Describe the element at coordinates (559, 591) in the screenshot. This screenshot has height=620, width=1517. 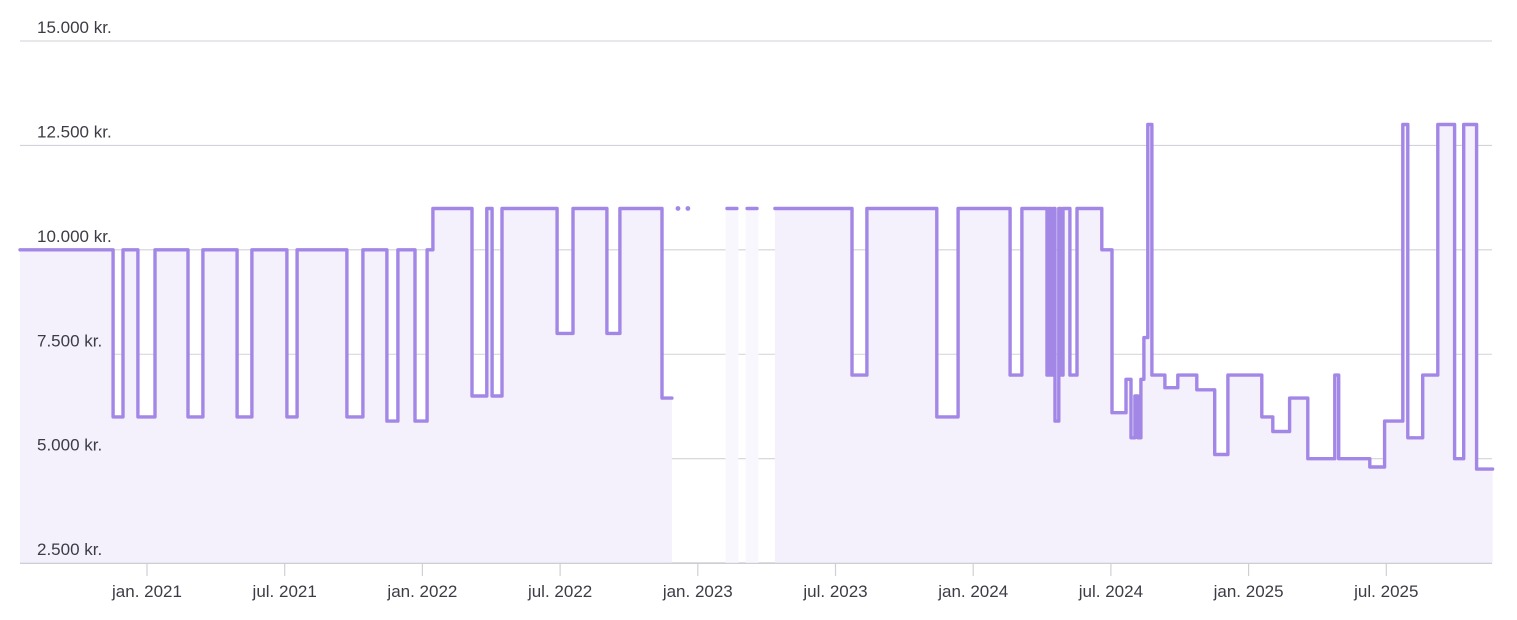
I see `x-axis-label: jul. 2022` at that location.